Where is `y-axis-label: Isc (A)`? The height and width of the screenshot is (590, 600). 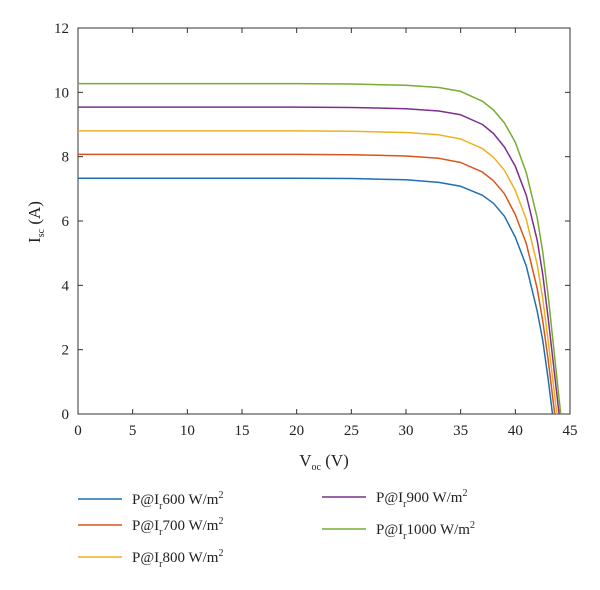 y-axis-label: Isc (A) is located at coordinates (36, 222).